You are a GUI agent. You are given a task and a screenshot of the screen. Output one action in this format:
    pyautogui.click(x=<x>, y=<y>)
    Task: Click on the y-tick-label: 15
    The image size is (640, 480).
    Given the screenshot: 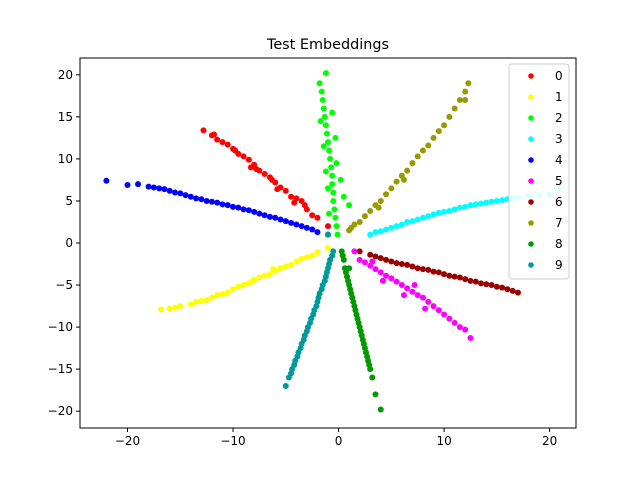 What is the action you would take?
    pyautogui.click(x=65, y=117)
    